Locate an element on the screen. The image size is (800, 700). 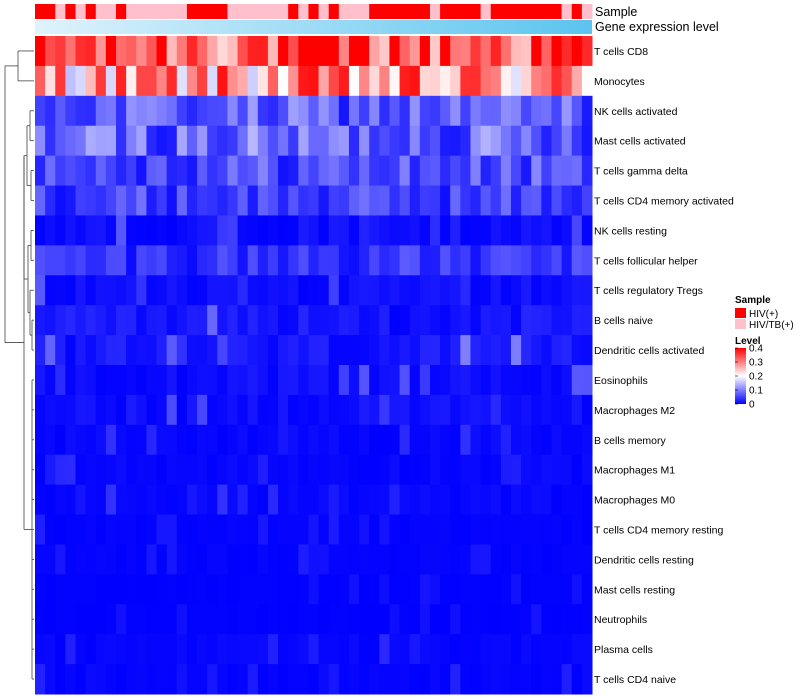
row-label: B cells naive is located at coordinates (623, 321).